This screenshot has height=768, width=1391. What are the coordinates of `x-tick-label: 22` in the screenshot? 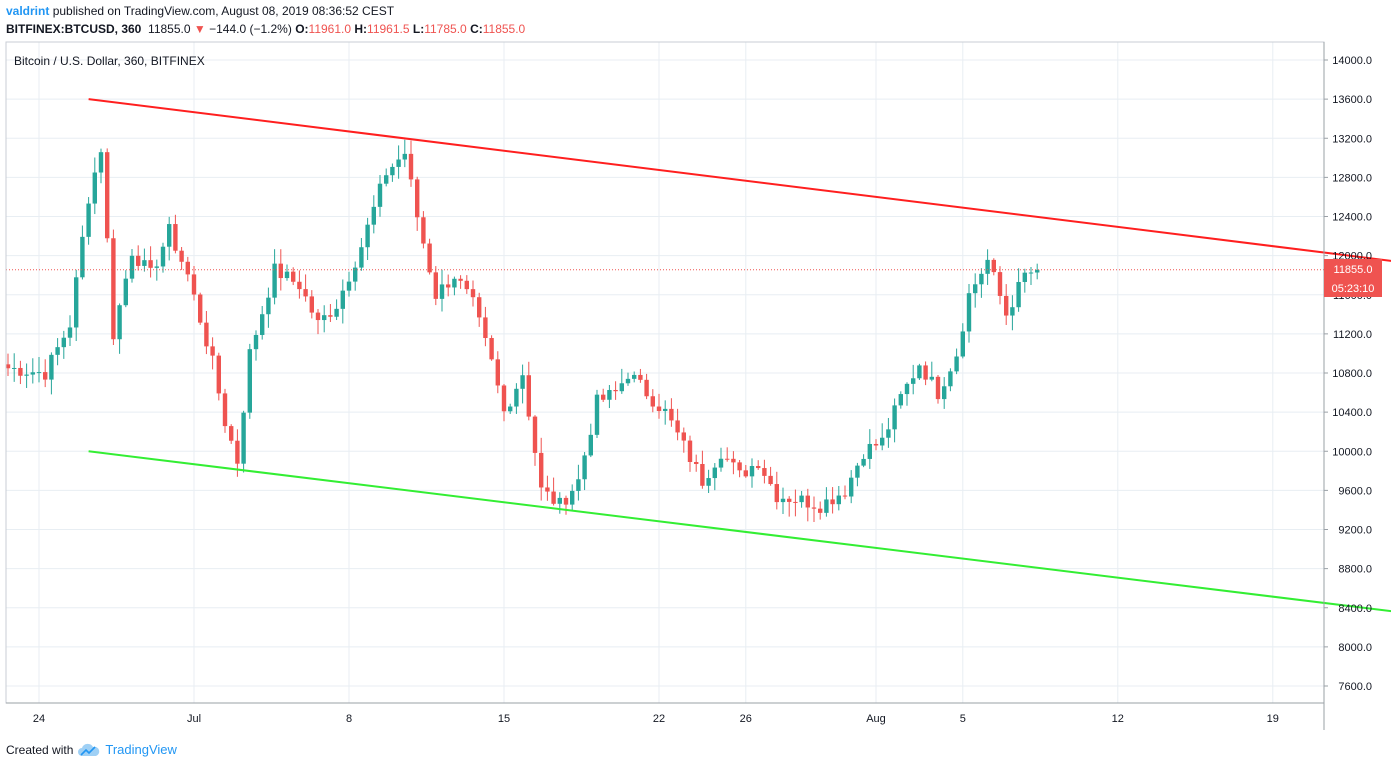 It's located at (659, 719).